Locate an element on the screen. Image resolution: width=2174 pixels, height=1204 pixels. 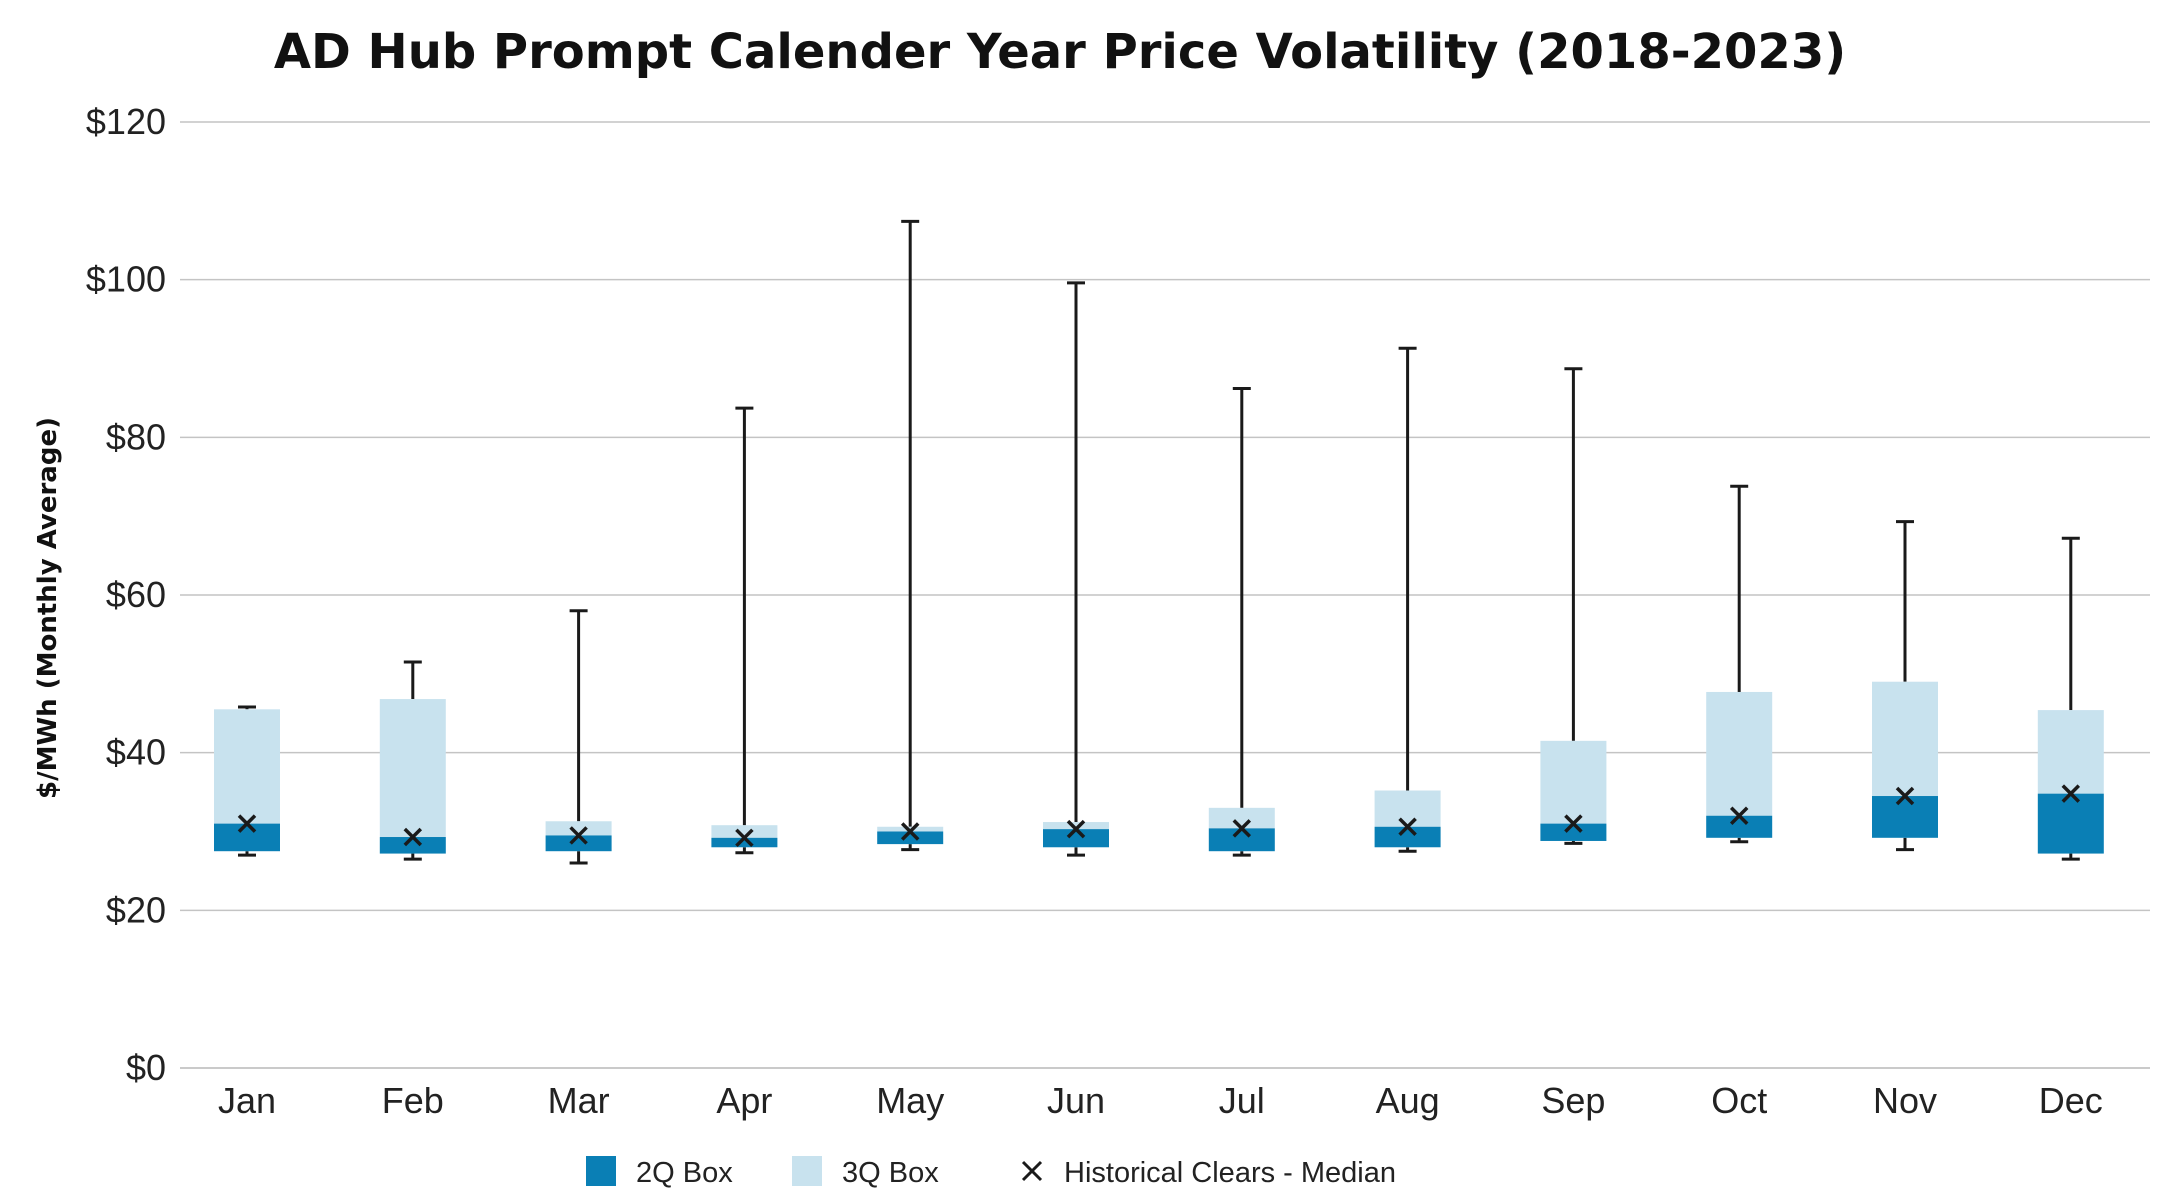
legend-label-2q: 2Q Box is located at coordinates (684, 1173).